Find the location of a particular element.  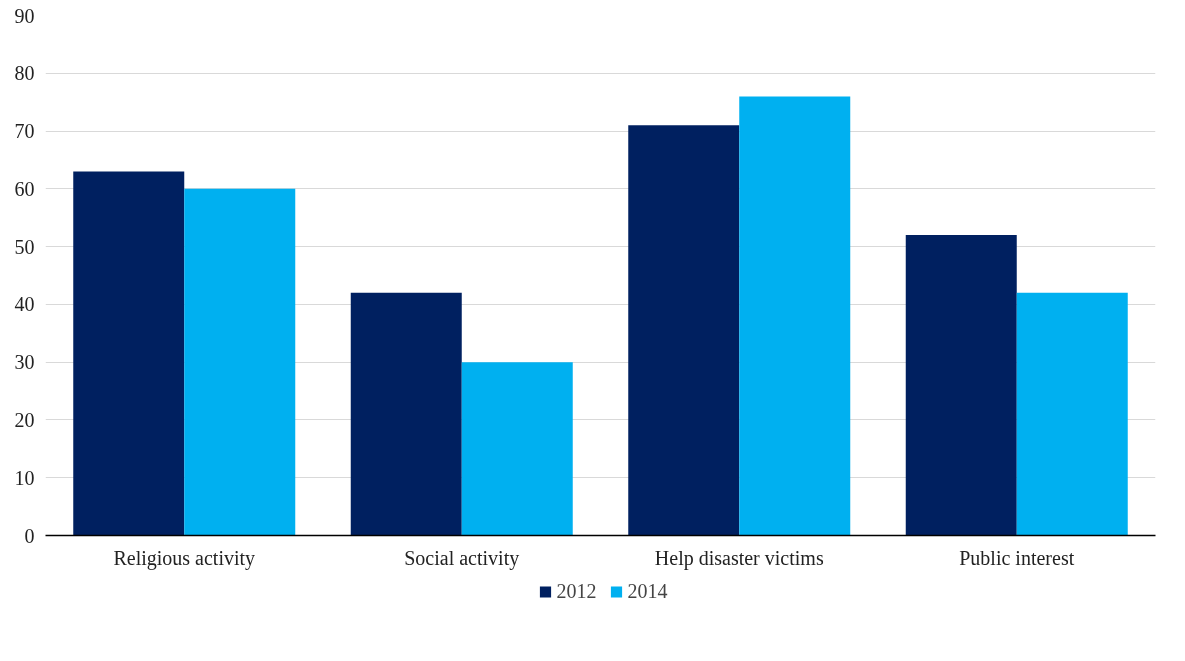

x-tick-label: Social activity is located at coordinates (462, 558).